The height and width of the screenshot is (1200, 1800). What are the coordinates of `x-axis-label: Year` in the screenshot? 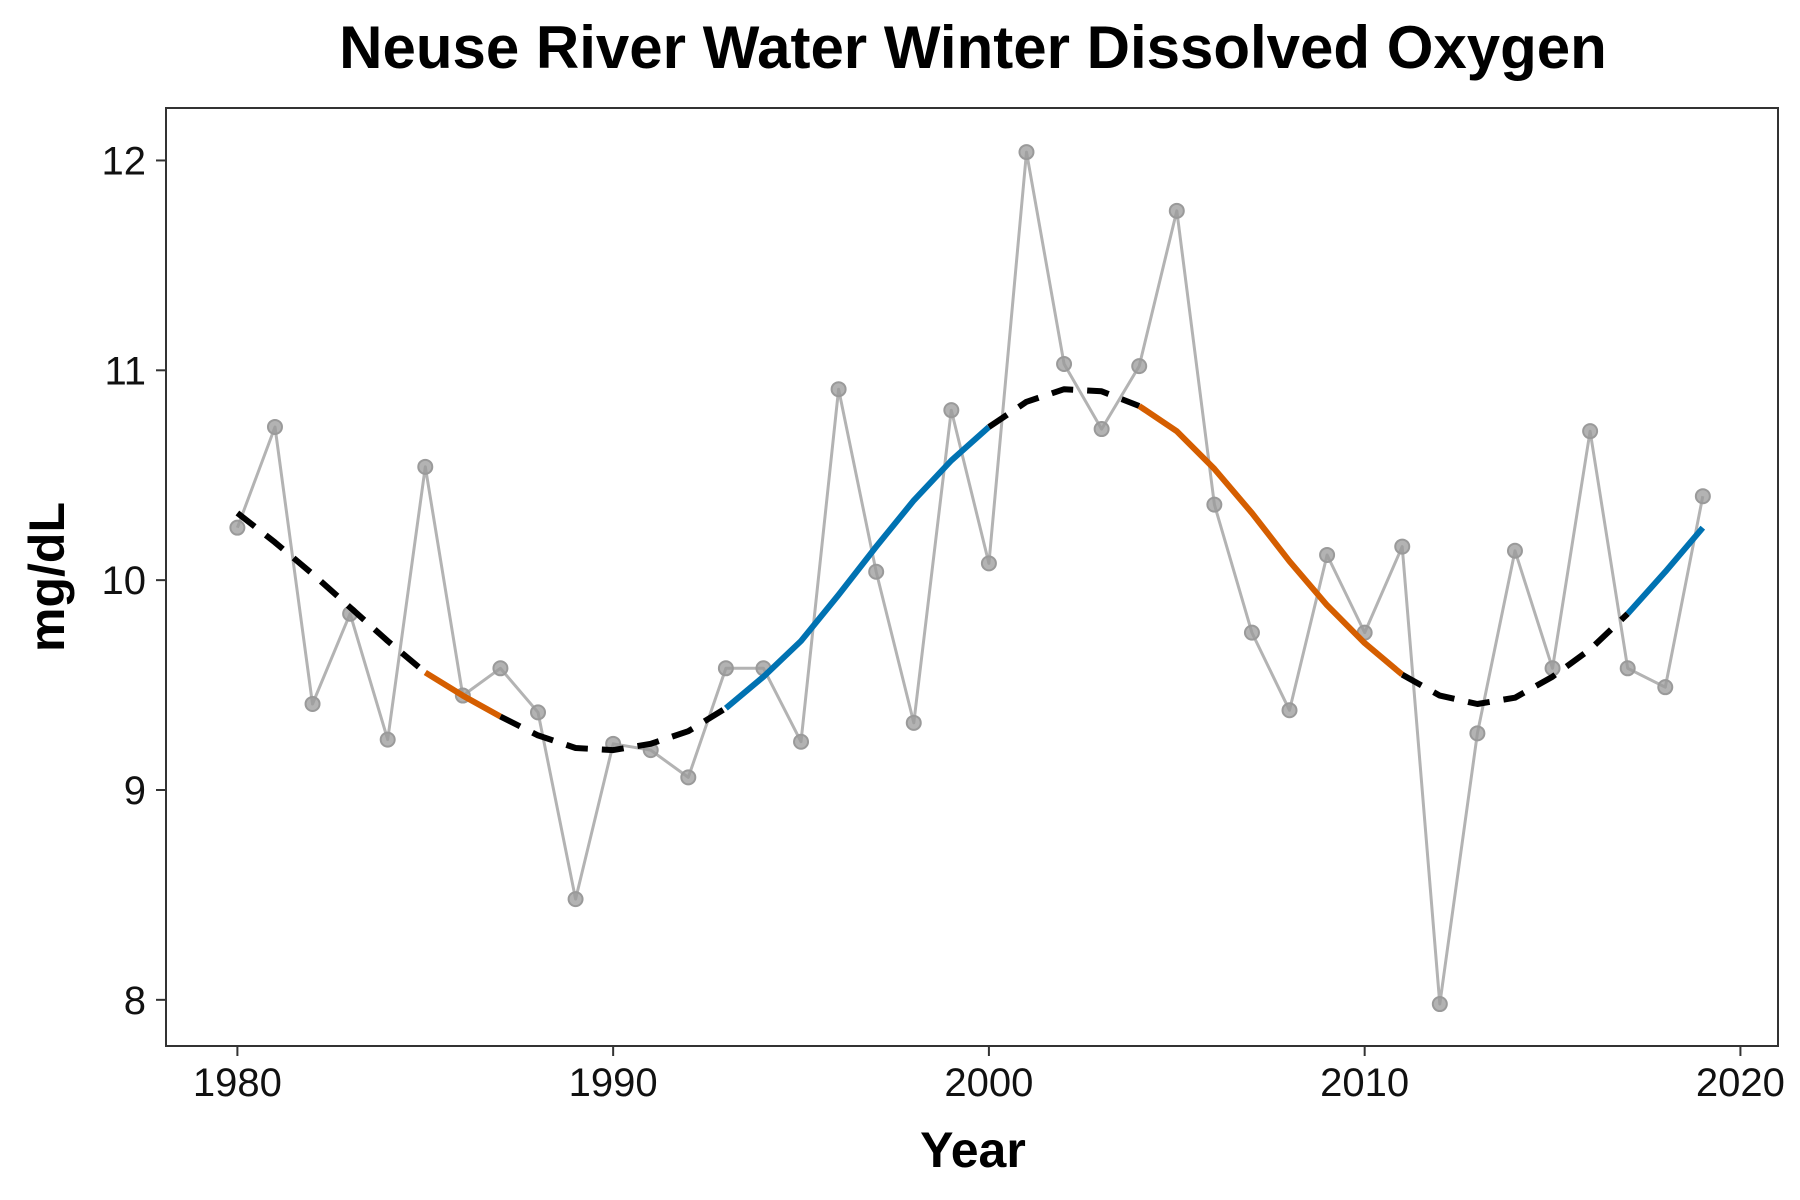 It's located at (973, 1150).